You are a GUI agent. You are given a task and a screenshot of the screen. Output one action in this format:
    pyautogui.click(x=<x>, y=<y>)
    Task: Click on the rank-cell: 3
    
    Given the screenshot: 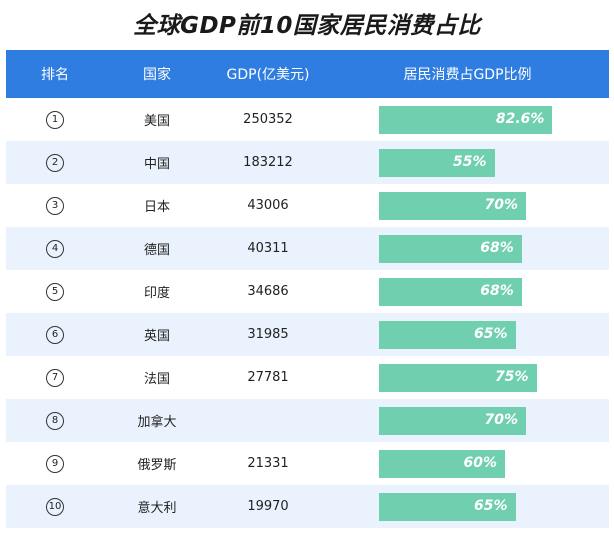 What is the action you would take?
    pyautogui.click(x=55, y=205)
    